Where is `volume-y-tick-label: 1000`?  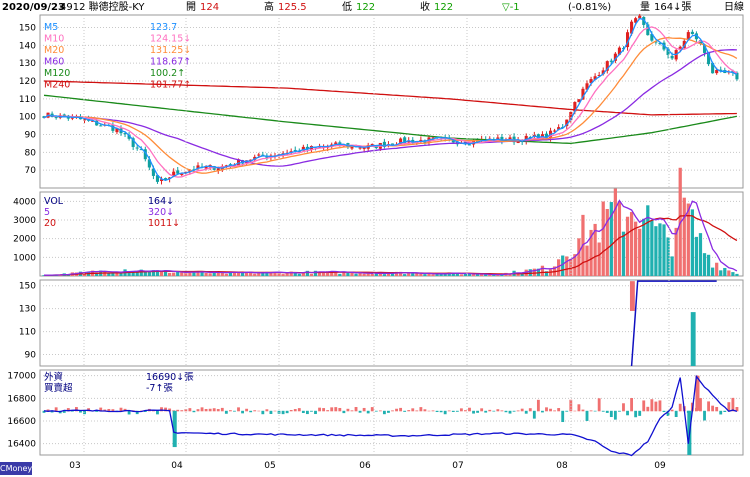 volume-y-tick-label: 1000 is located at coordinates (24, 258).